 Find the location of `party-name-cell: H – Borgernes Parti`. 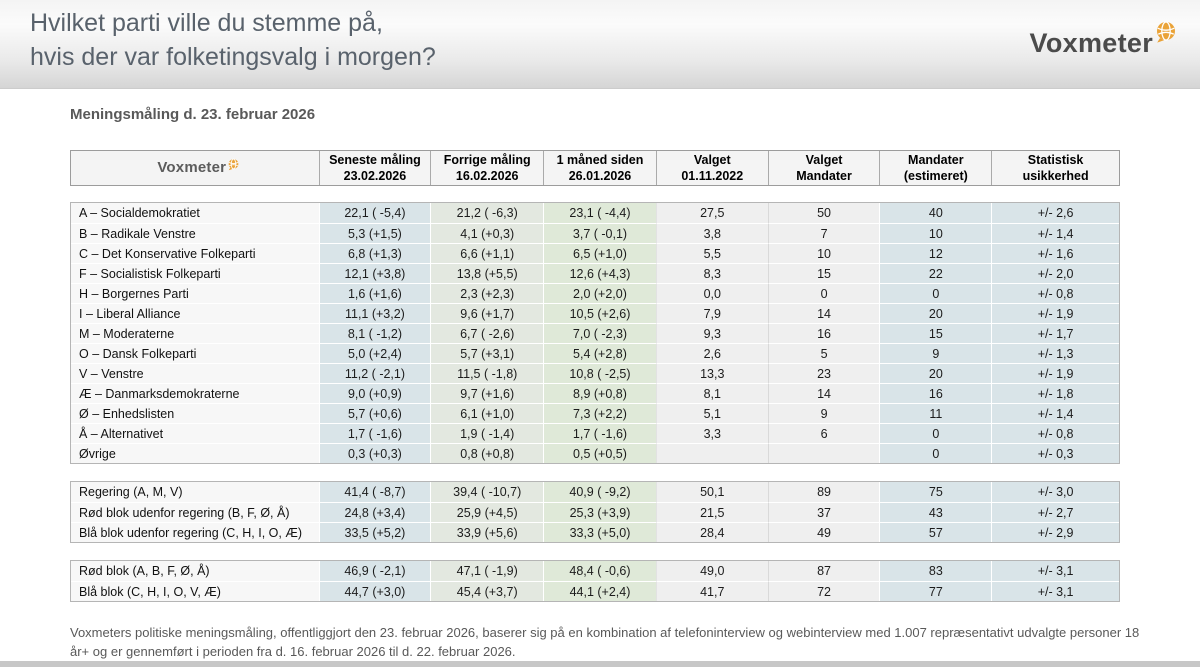

party-name-cell: H – Borgernes Parti is located at coordinates (195, 293).